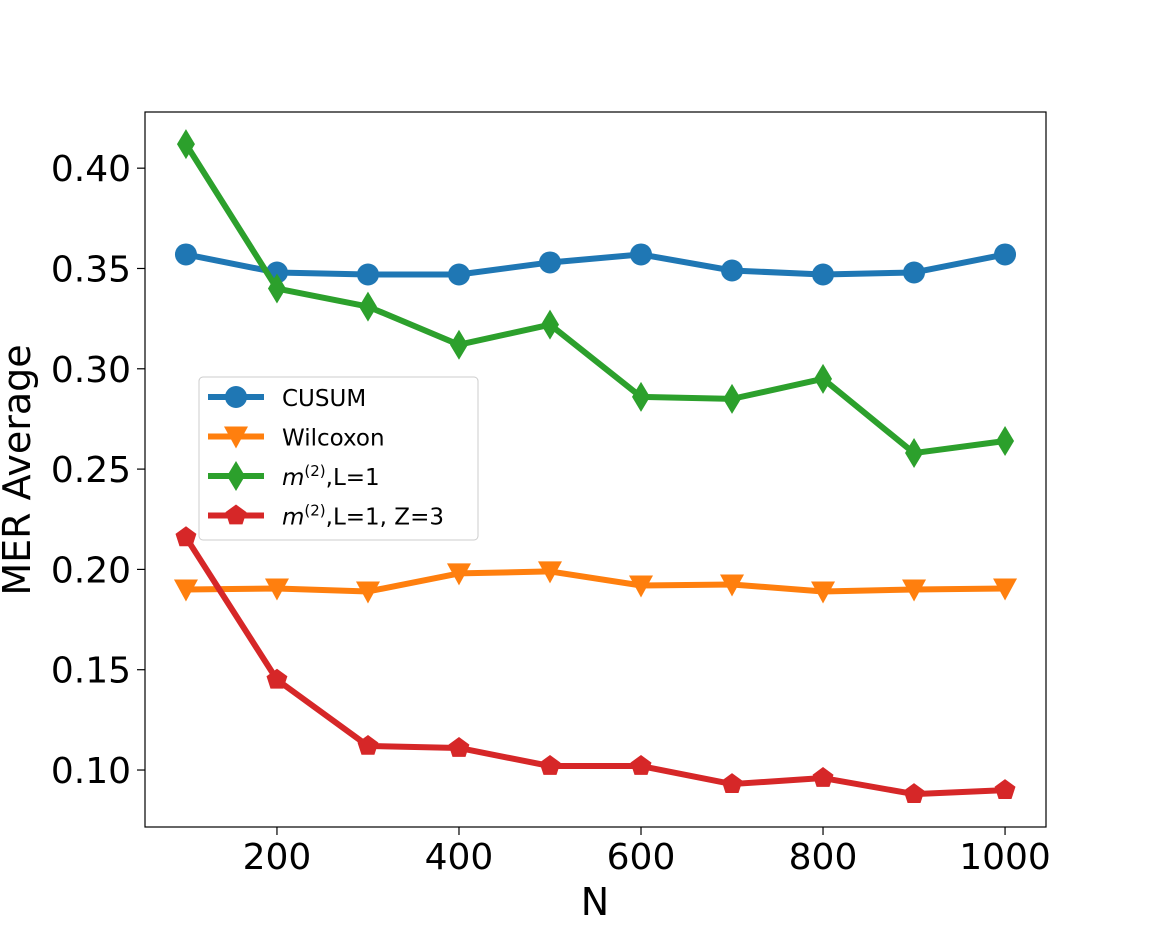 The image size is (1163, 934). What do you see at coordinates (459, 857) in the screenshot?
I see `x-tick-label: 400` at bounding box center [459, 857].